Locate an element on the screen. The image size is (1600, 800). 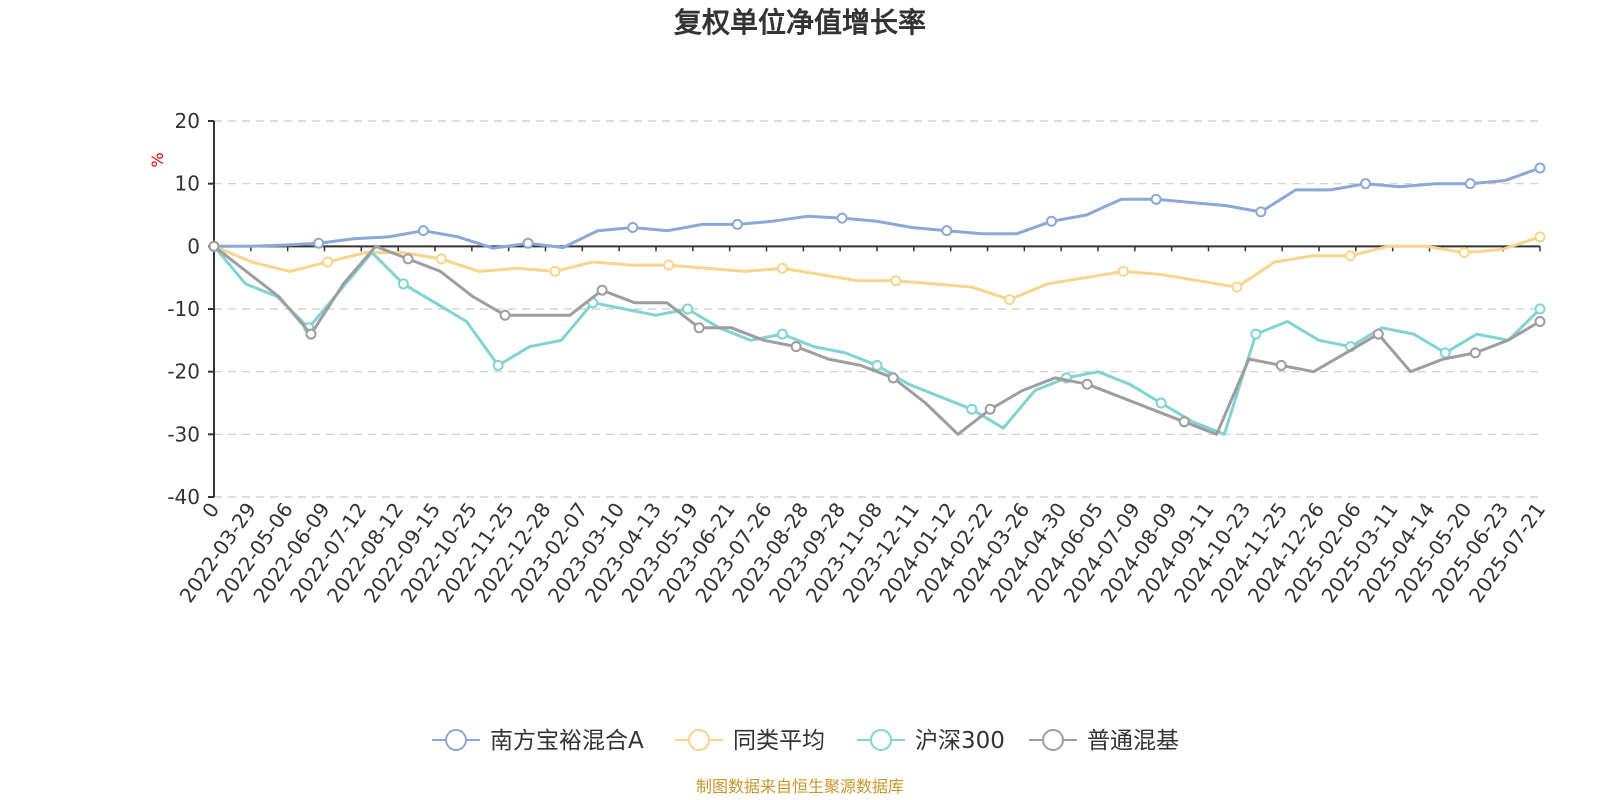
legend-label: 南方宝裕混合A is located at coordinates (567, 741).